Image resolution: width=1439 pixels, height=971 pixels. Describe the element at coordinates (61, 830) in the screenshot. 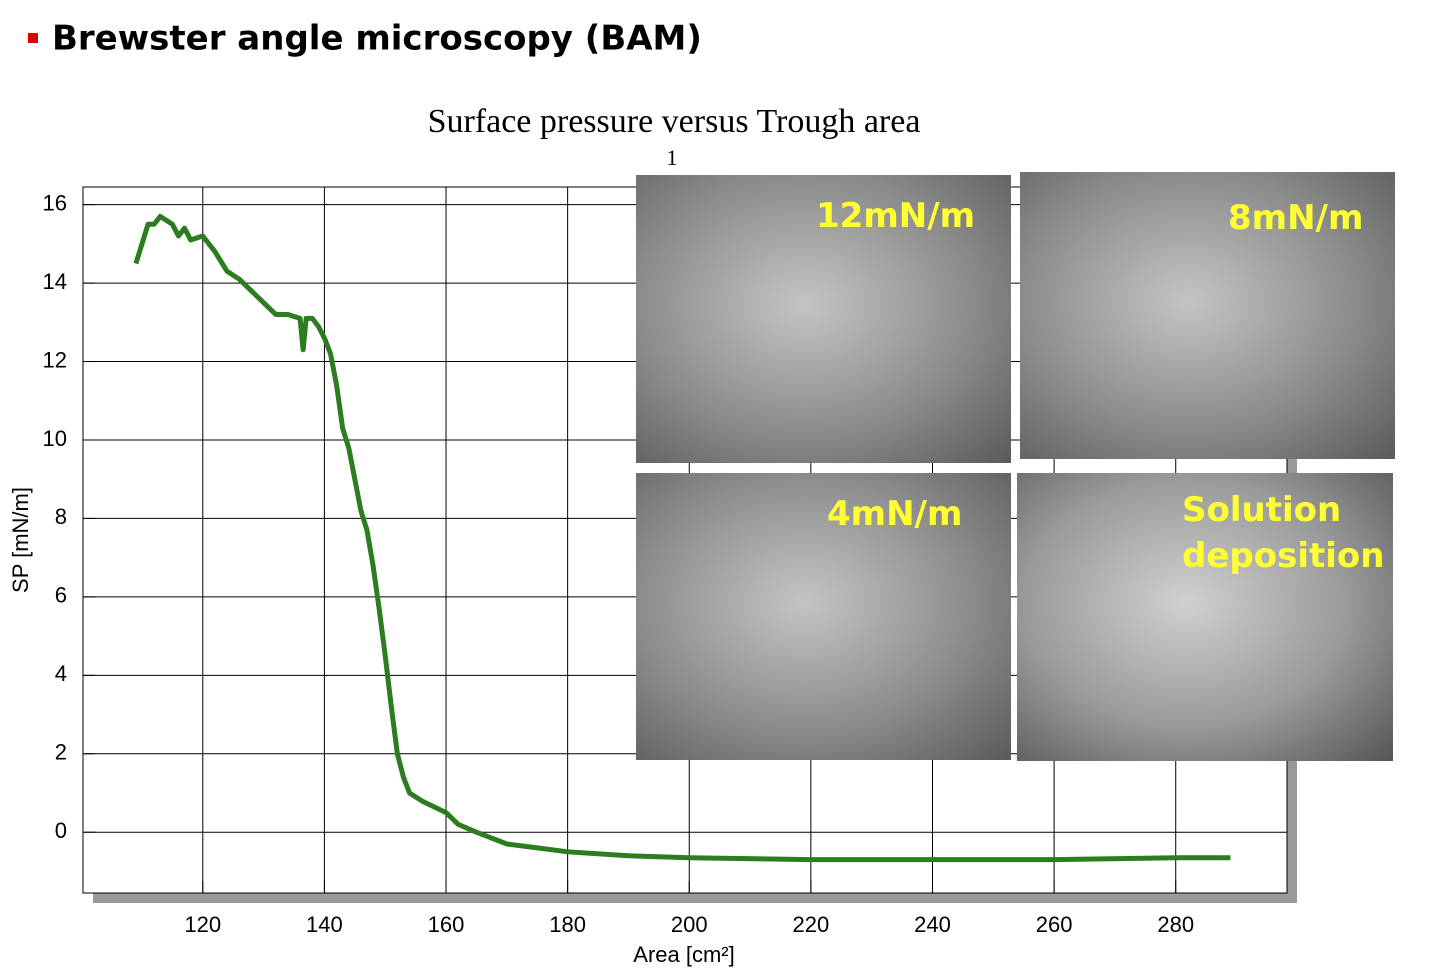

I see `y-tick-label: 0` at that location.